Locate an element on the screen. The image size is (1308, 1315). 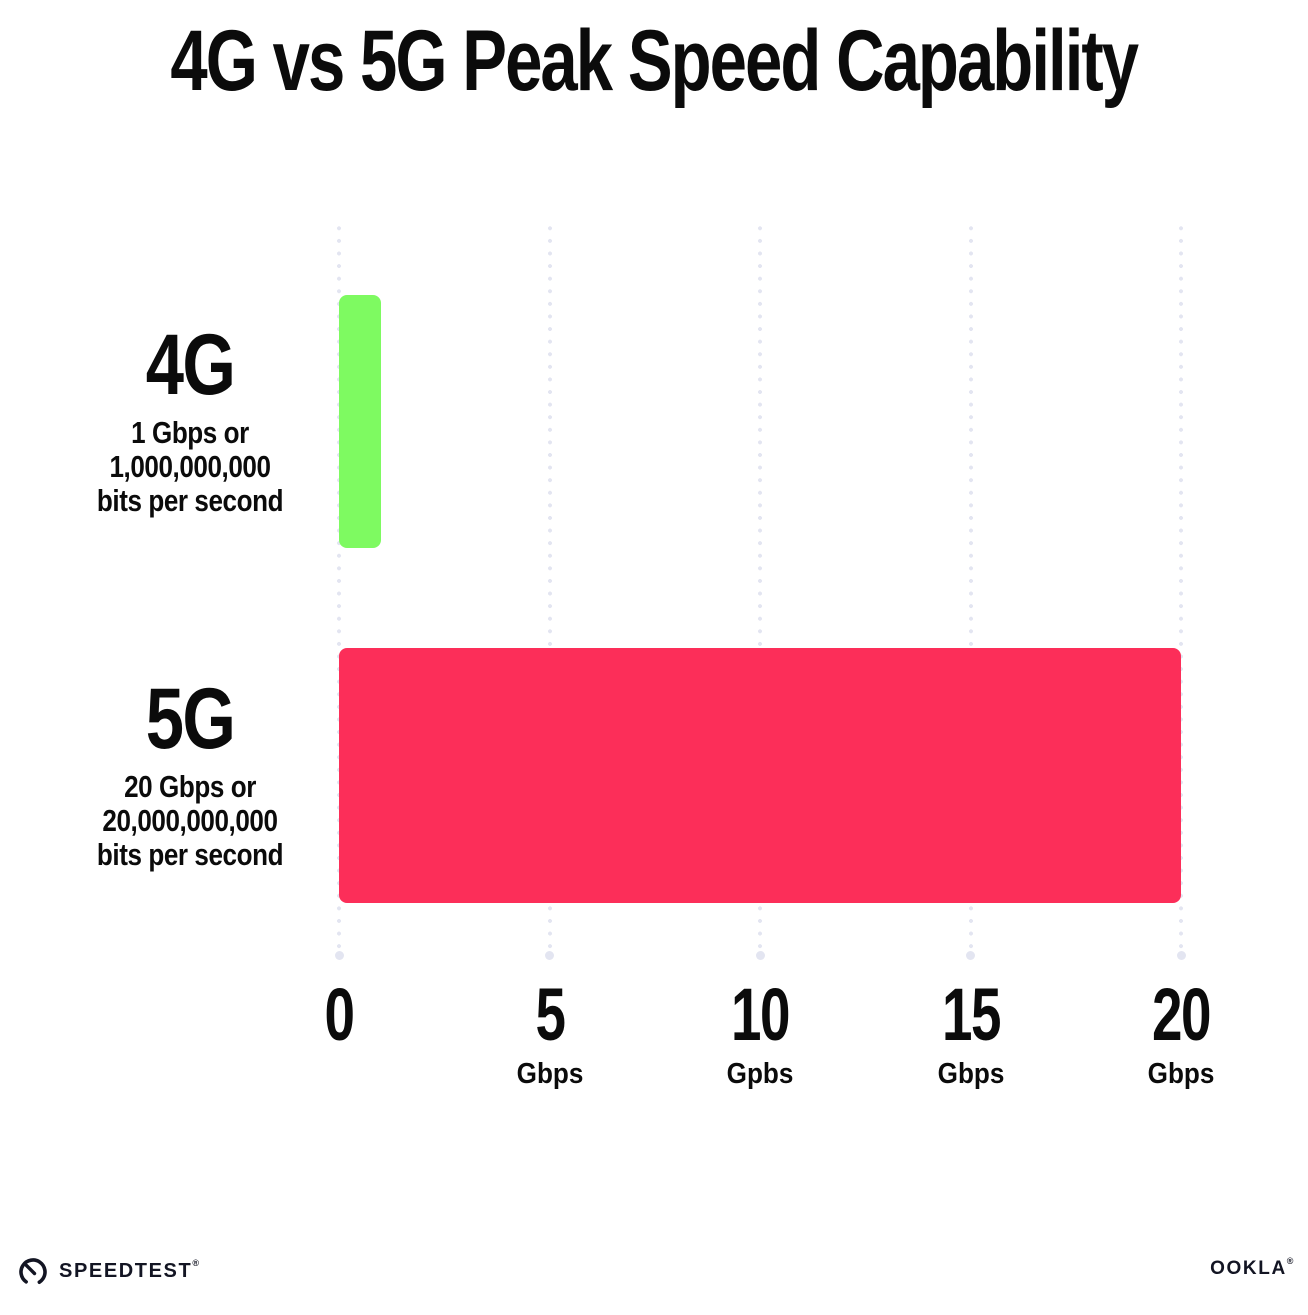
x-tick: 0 is located at coordinates (338, 1015).